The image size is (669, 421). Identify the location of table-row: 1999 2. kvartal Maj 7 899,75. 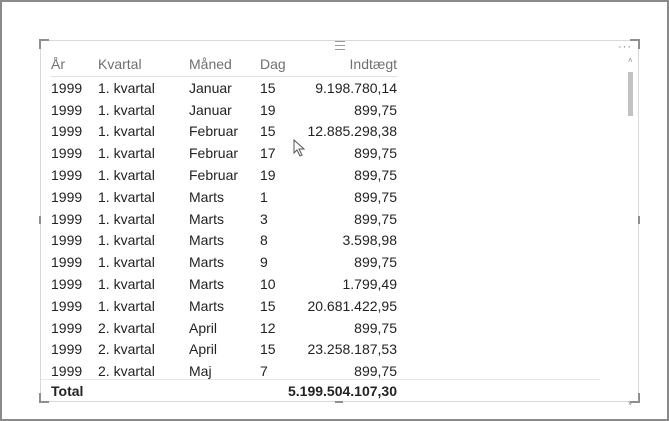
(224, 371).